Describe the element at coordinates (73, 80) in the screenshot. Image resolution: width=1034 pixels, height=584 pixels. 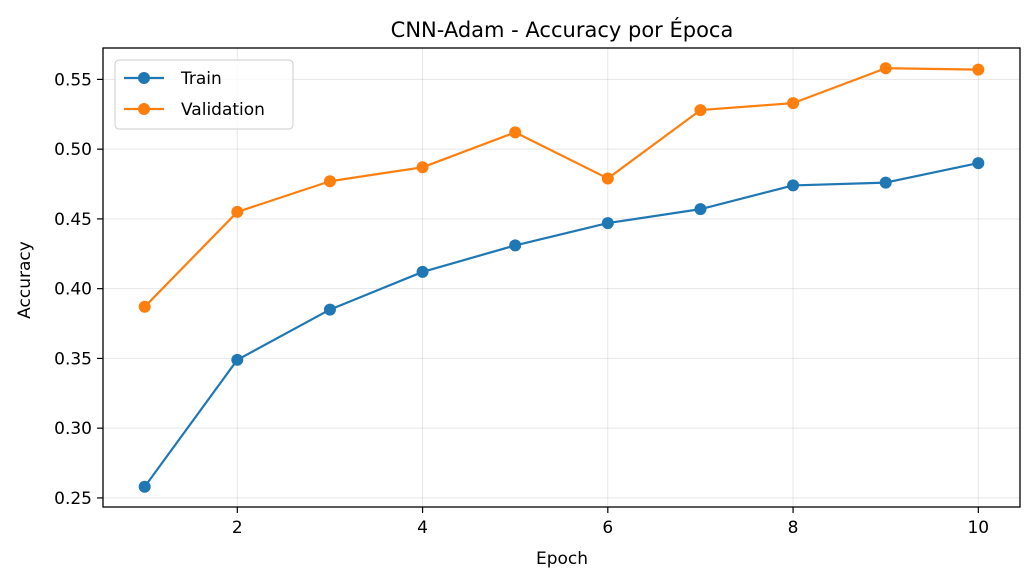
I see `y-tick-label: 0.55` at that location.